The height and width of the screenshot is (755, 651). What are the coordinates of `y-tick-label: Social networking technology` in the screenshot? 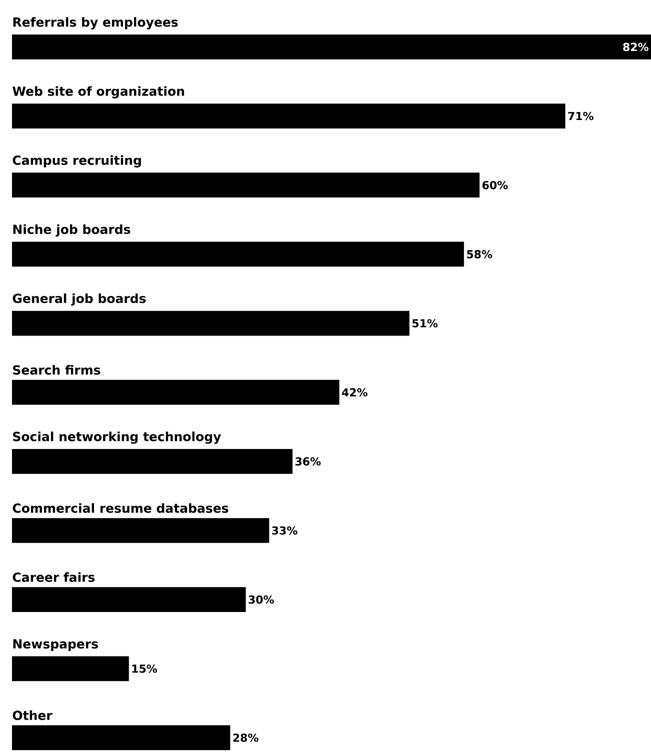 It's located at (117, 438).